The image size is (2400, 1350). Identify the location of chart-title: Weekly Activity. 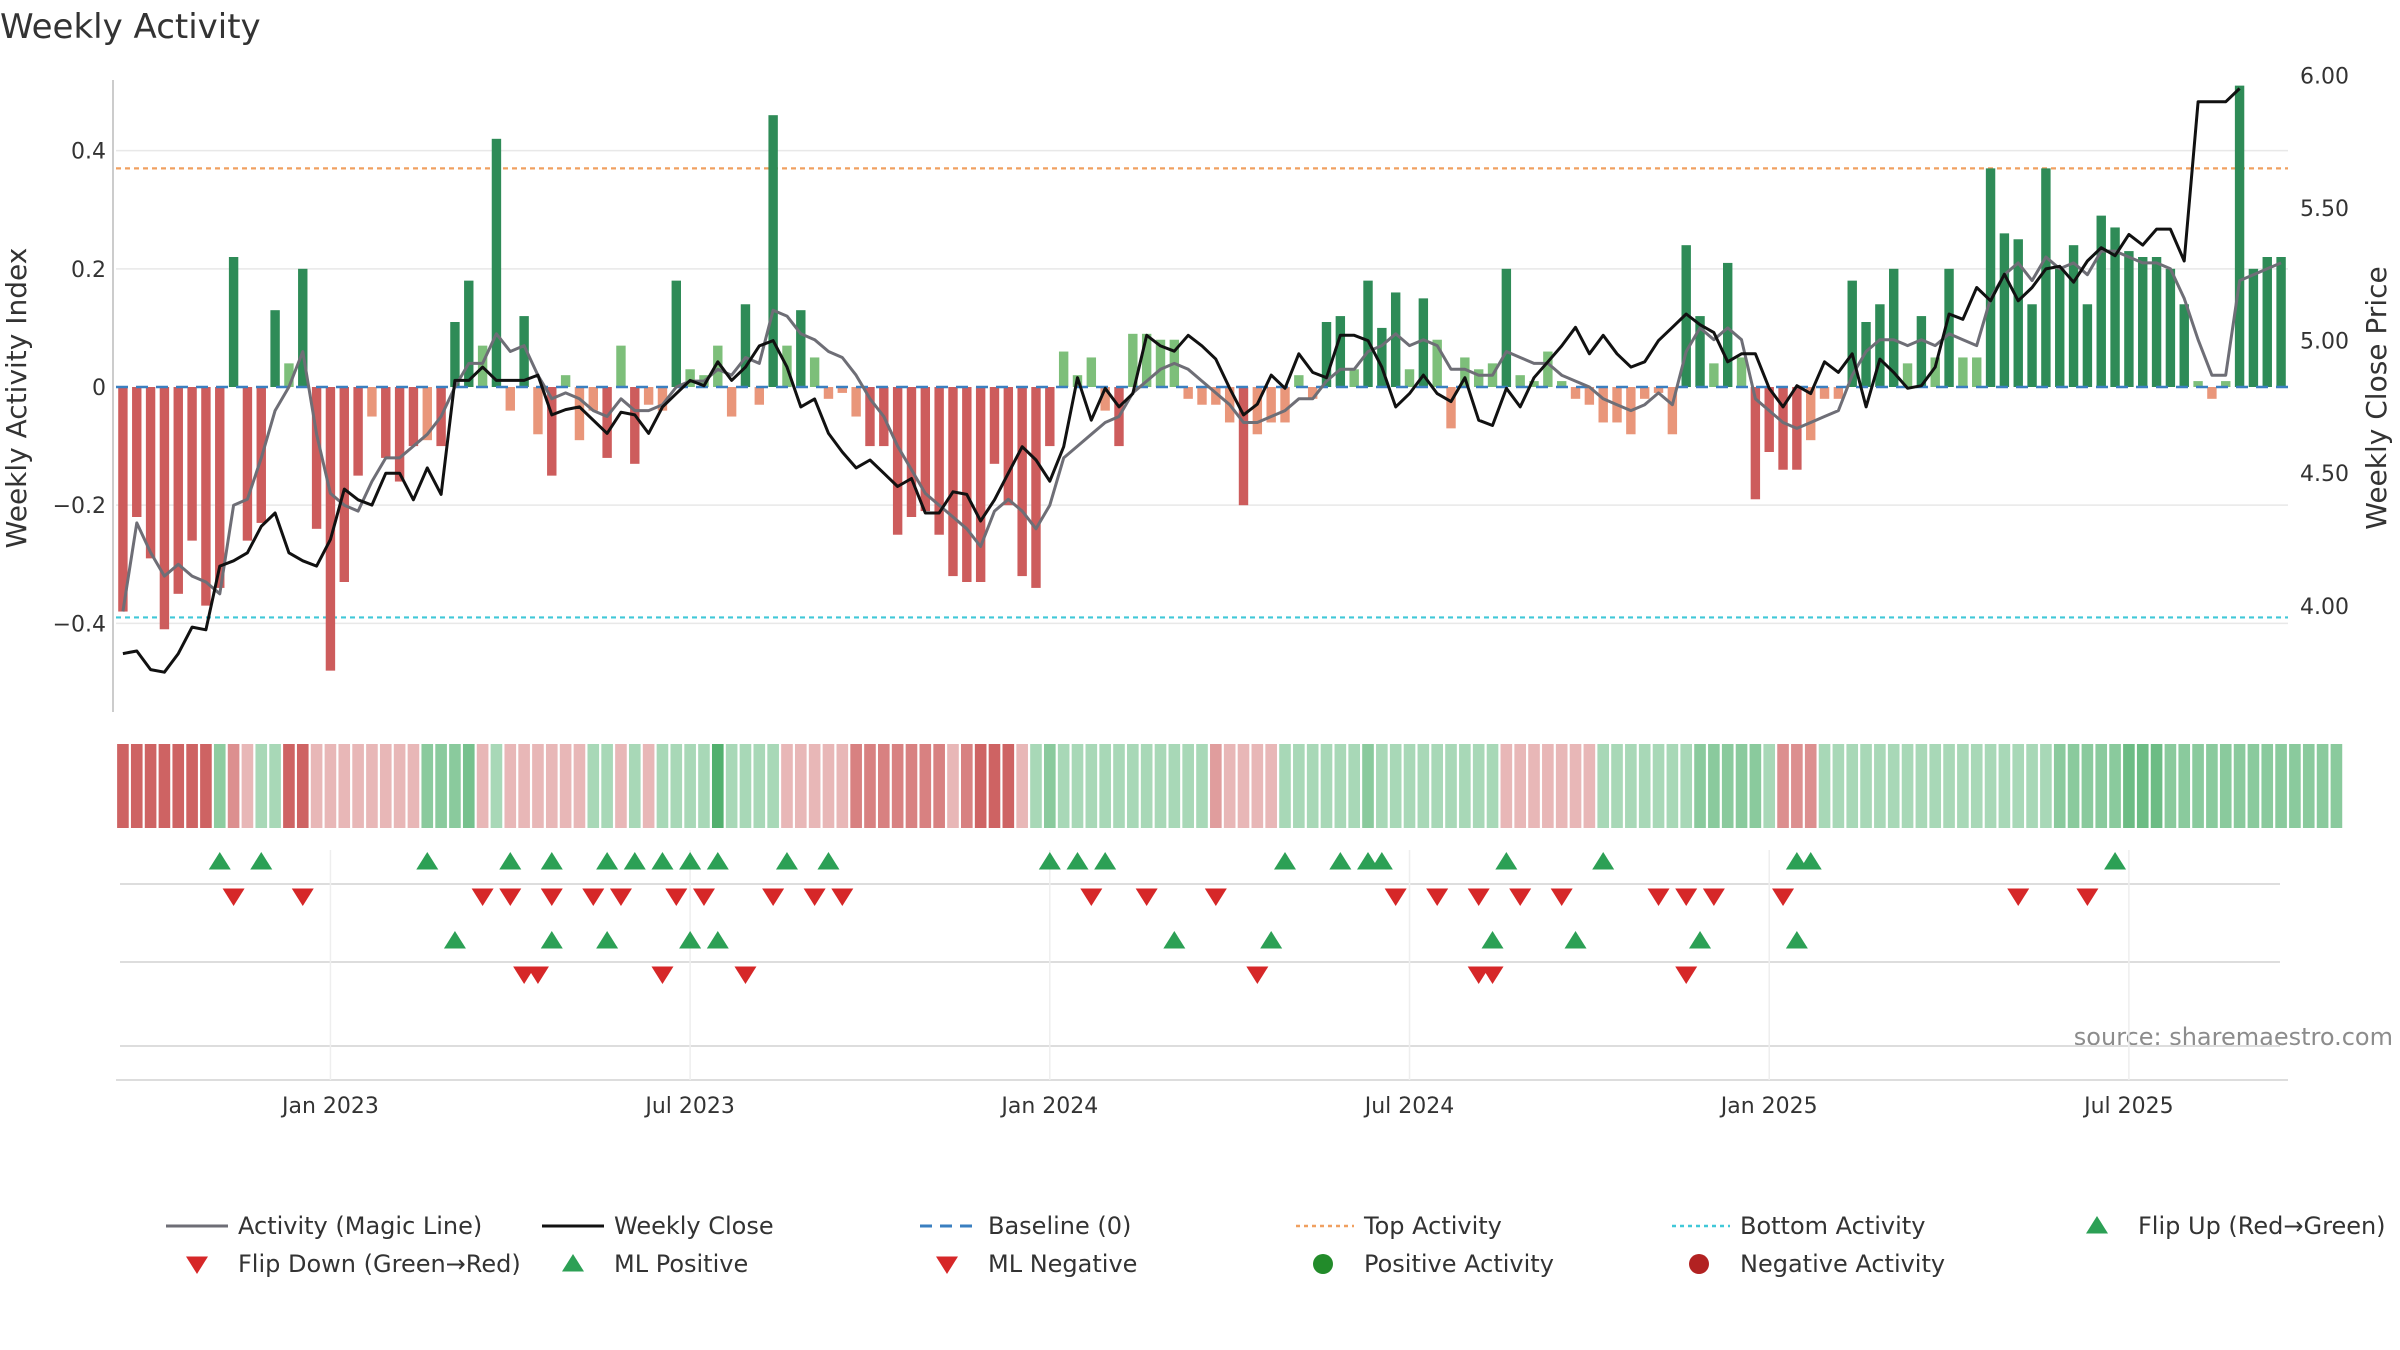
(130, 27).